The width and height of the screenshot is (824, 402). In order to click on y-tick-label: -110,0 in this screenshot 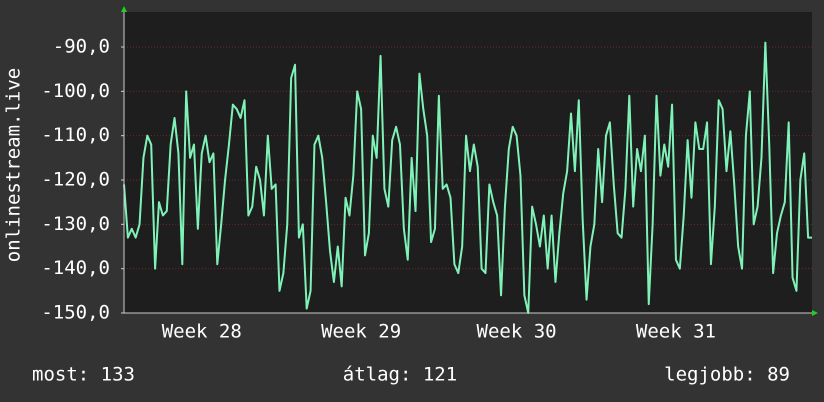, I will do `click(75, 135)`.